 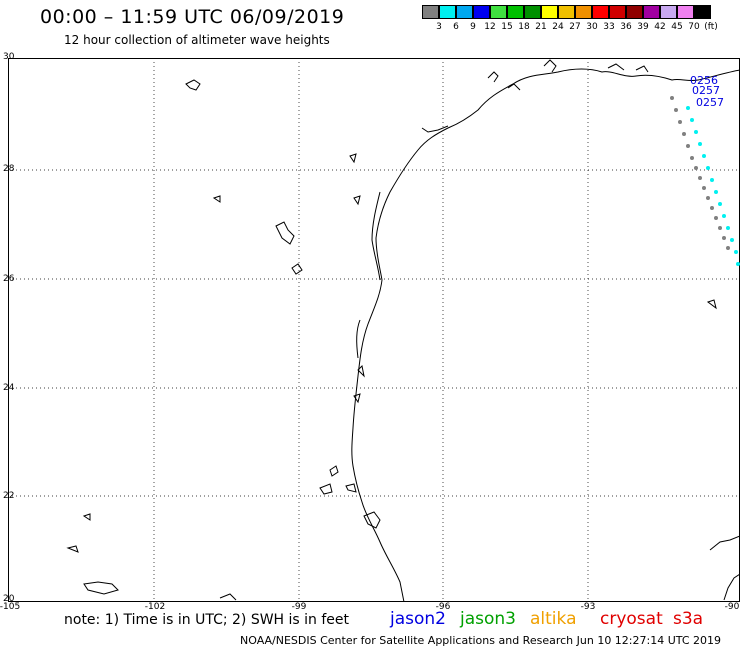 What do you see at coordinates (541, 27) in the screenshot?
I see `colorbar-label: 21` at bounding box center [541, 27].